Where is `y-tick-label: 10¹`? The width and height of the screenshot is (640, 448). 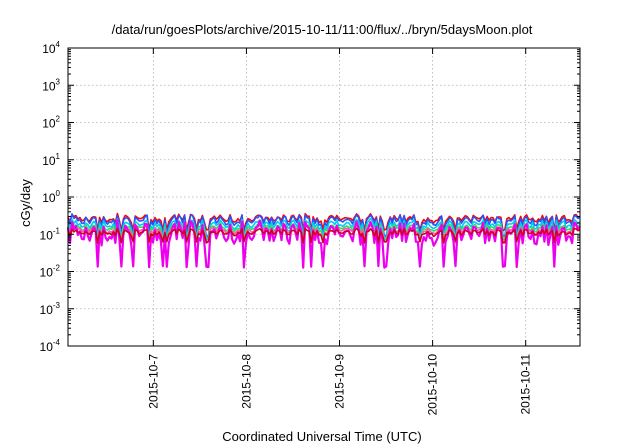
y-tick-label: 10¹ is located at coordinates (51, 160).